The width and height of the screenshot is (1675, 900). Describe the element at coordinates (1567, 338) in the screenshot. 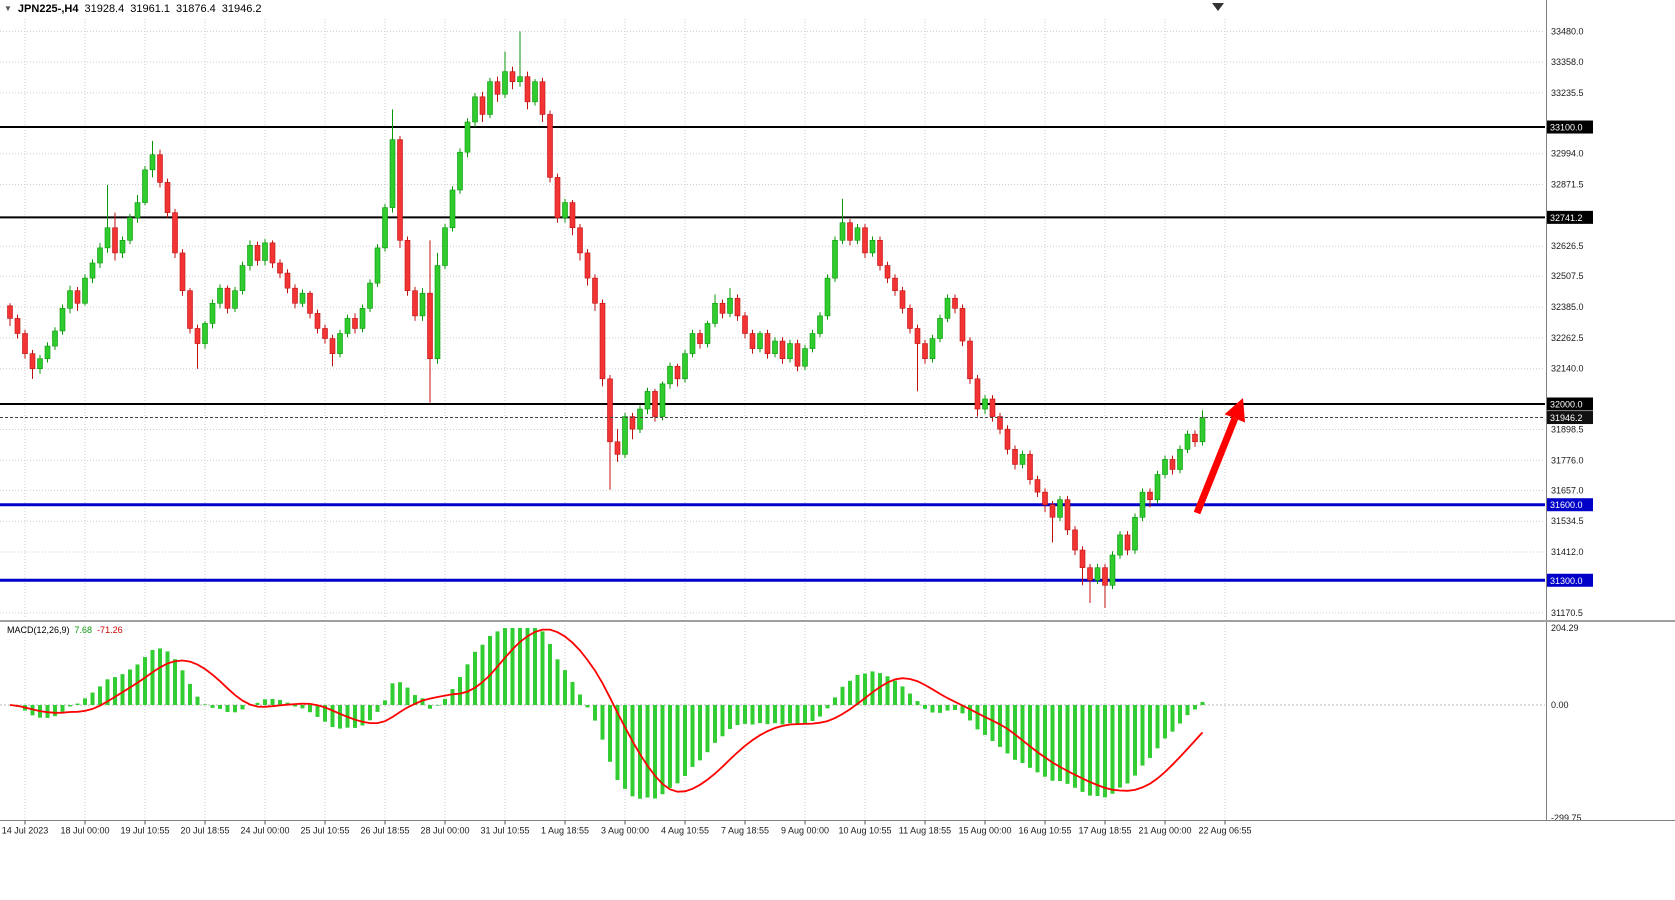

I see `price-tick-label: 32262.5` at that location.